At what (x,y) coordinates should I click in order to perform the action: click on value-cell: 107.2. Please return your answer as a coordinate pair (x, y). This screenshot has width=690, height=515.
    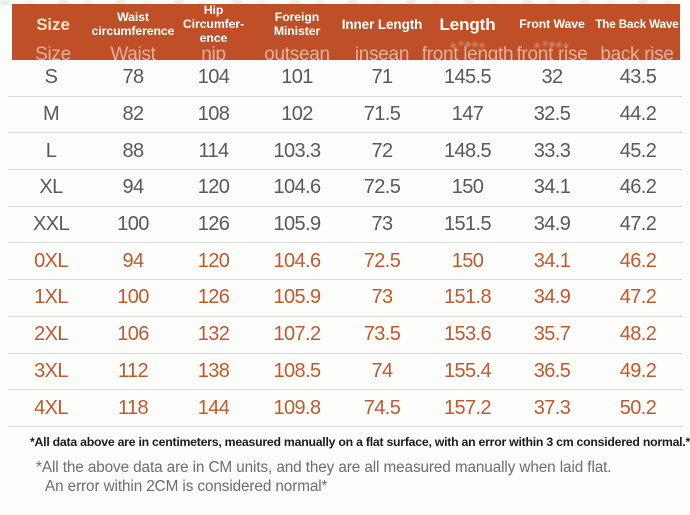
    Looking at the image, I should click on (297, 334).